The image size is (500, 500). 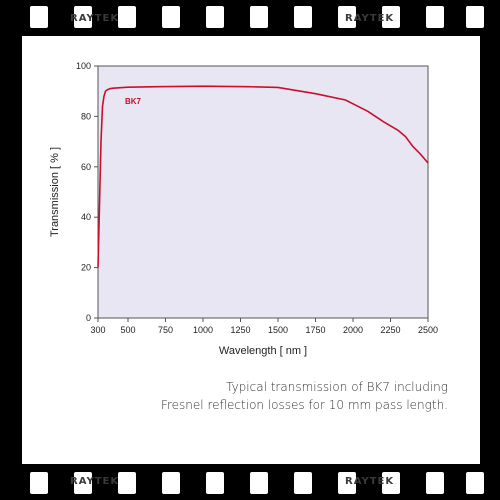 I want to click on y-tick-label-0: 0, so click(x=88, y=318).